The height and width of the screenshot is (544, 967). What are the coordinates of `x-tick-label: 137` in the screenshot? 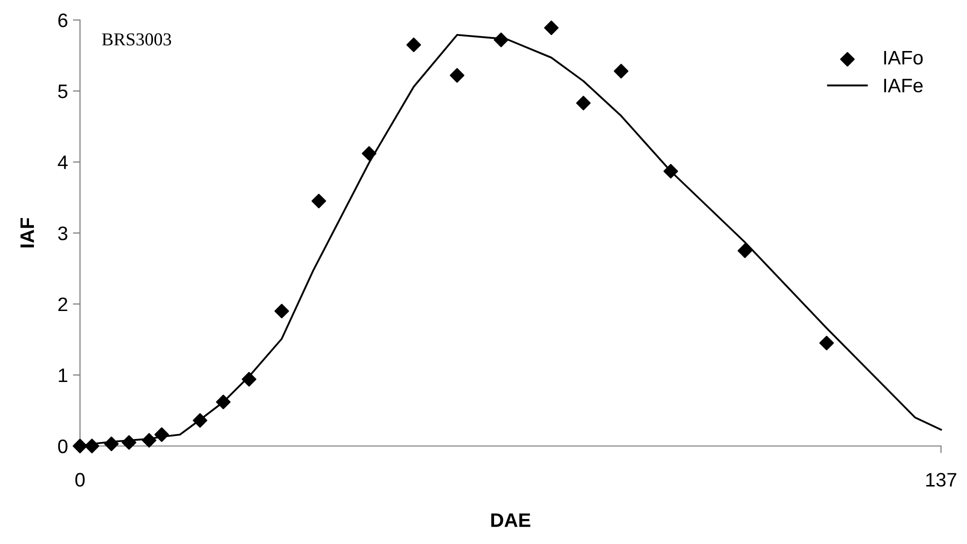 It's located at (941, 479).